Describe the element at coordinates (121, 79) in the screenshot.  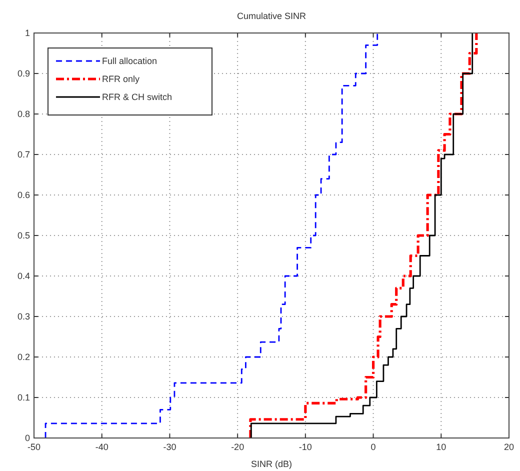
I see `legend-label: RFR only` at that location.